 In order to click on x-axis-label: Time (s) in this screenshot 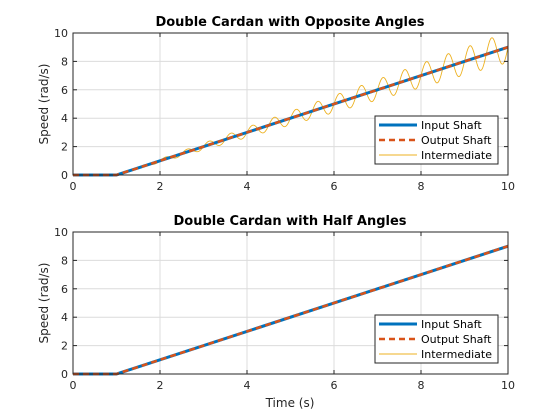, I will do `click(290, 403)`.